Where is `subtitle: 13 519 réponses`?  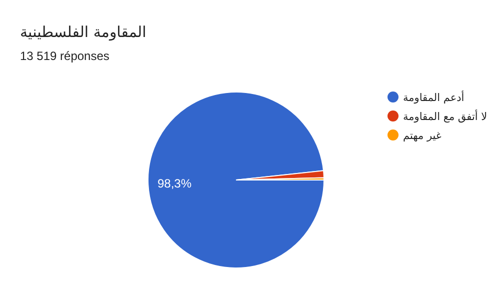 subtitle: 13 519 réponses is located at coordinates (65, 56).